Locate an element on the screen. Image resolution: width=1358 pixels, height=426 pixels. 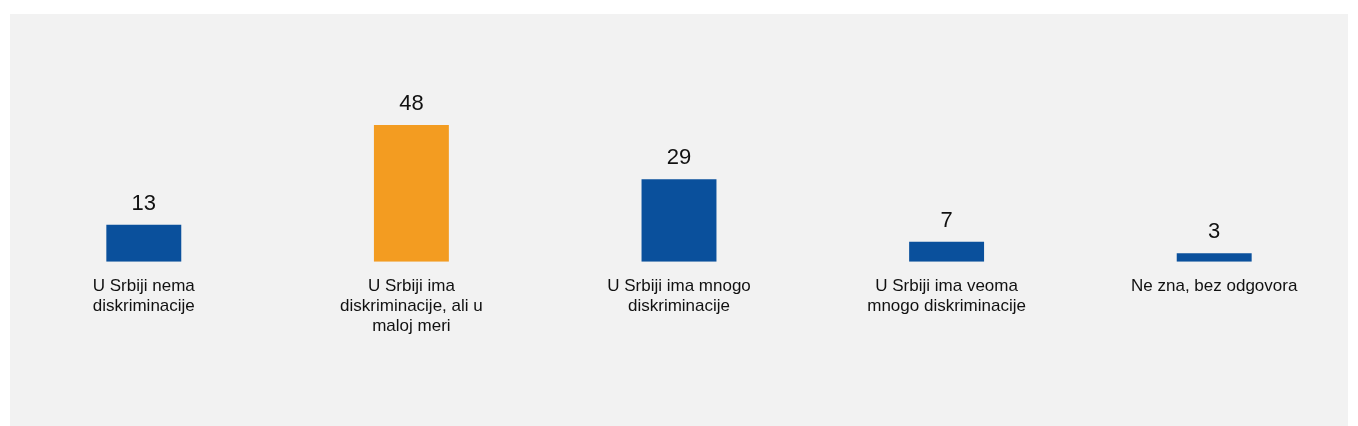
x-tick-label: Ne zna, bez odgovora is located at coordinates (1214, 285).